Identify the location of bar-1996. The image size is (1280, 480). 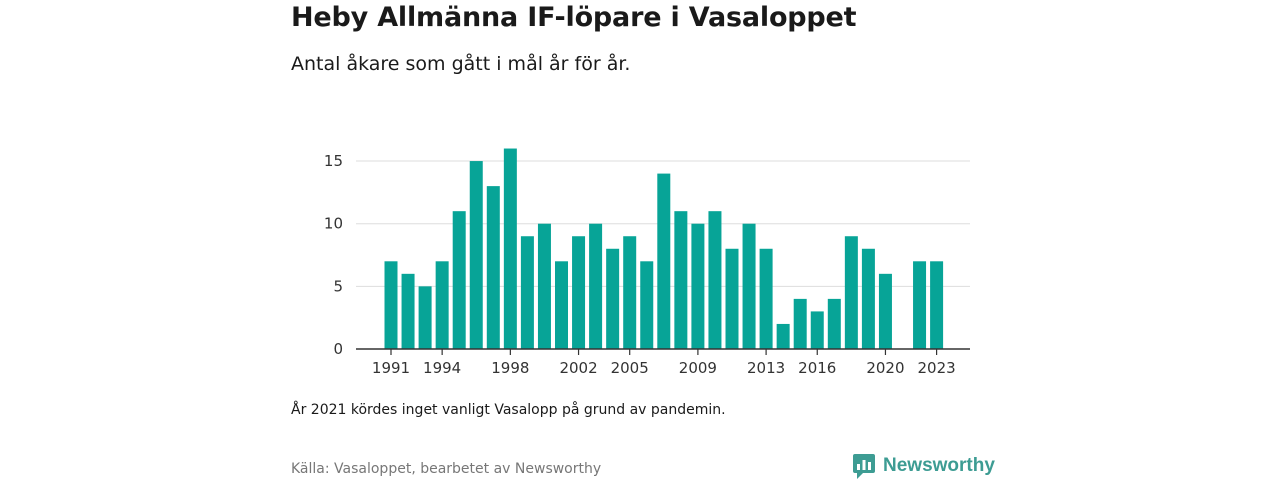
(476, 255).